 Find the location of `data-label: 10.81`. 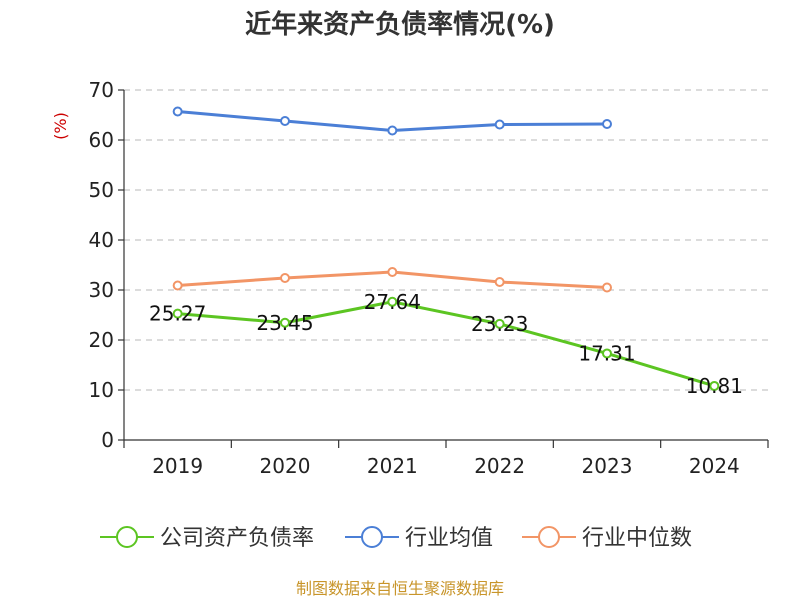

data-label: 10.81 is located at coordinates (714, 386).